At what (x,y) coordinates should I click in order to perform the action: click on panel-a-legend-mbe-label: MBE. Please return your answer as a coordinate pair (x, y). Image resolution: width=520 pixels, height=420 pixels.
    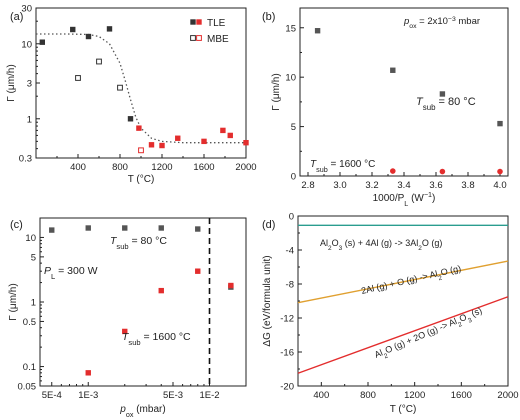
    Looking at the image, I should click on (218, 39).